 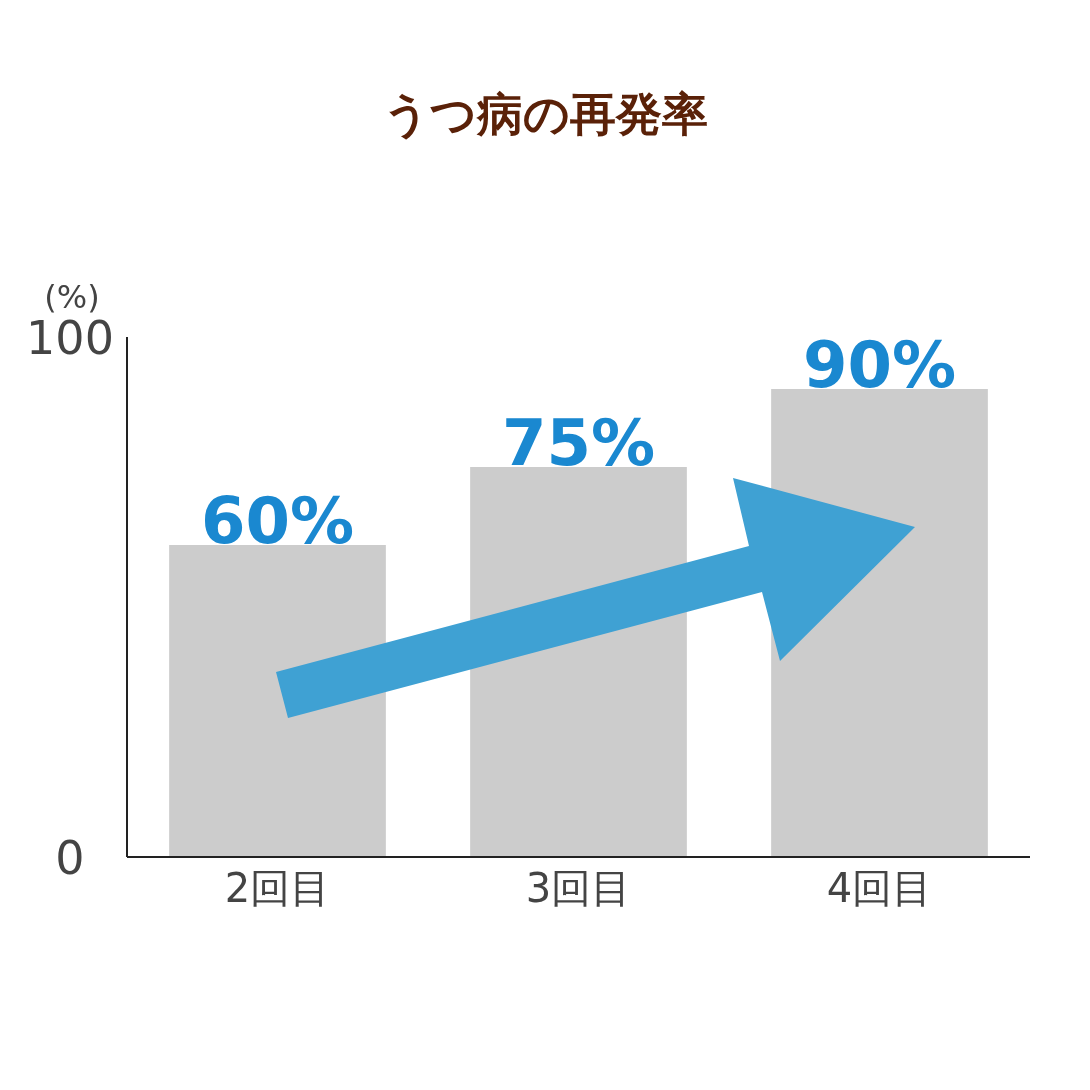 What do you see at coordinates (578, 888) in the screenshot?
I see `x-tick-label: 3回目` at bounding box center [578, 888].